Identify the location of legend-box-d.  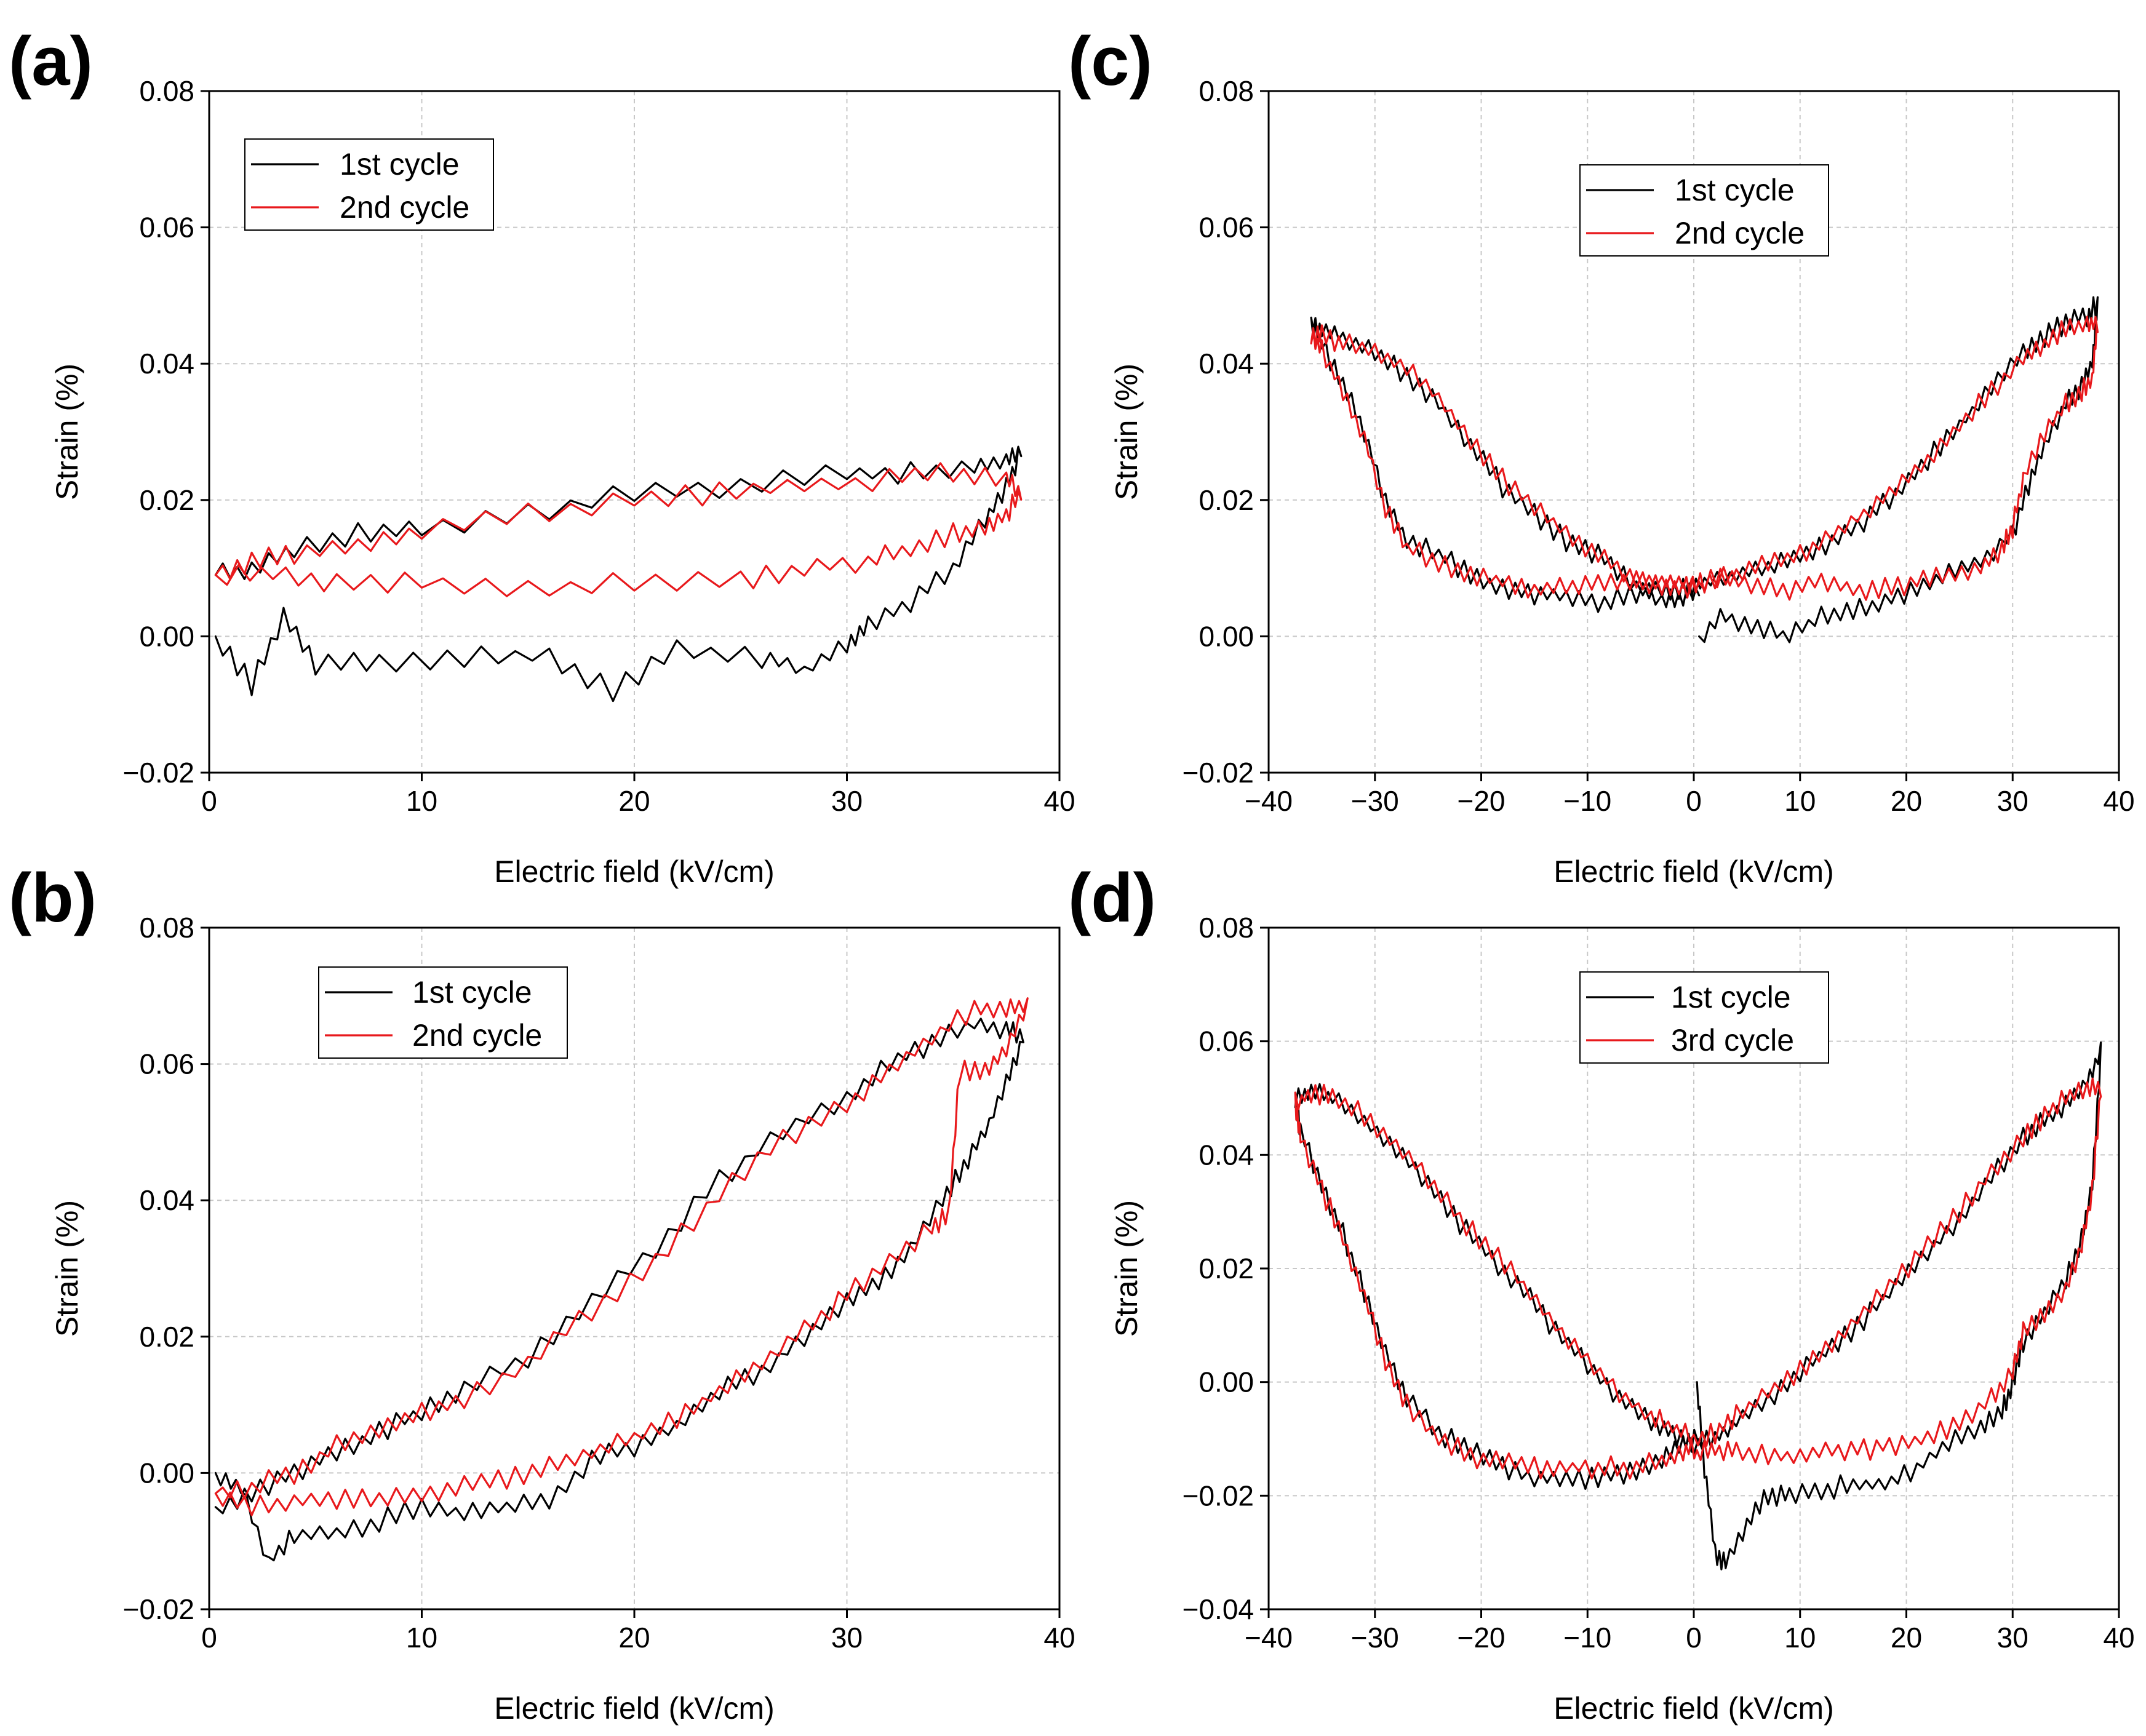
(1704, 1018).